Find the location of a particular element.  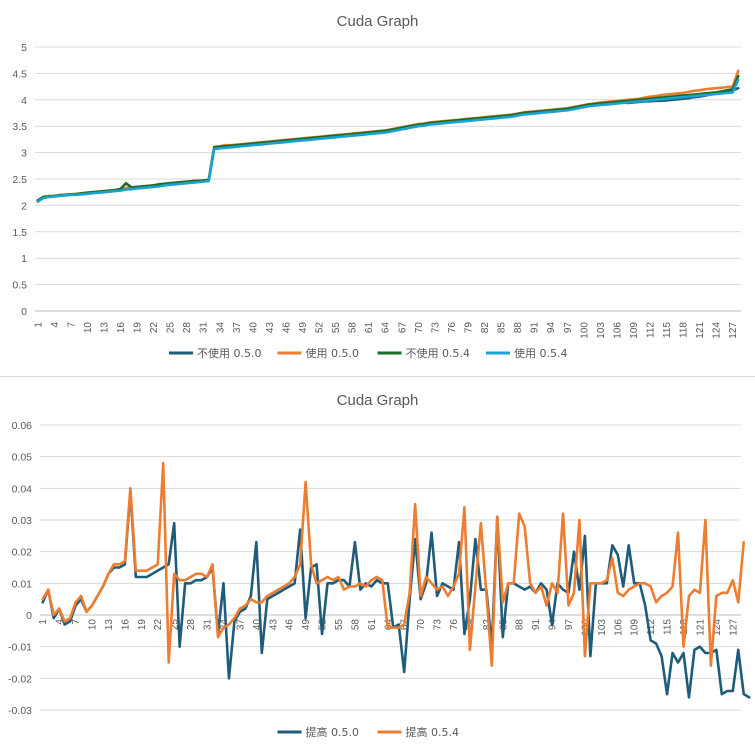

x-tick-label: 70 is located at coordinates (421, 625).